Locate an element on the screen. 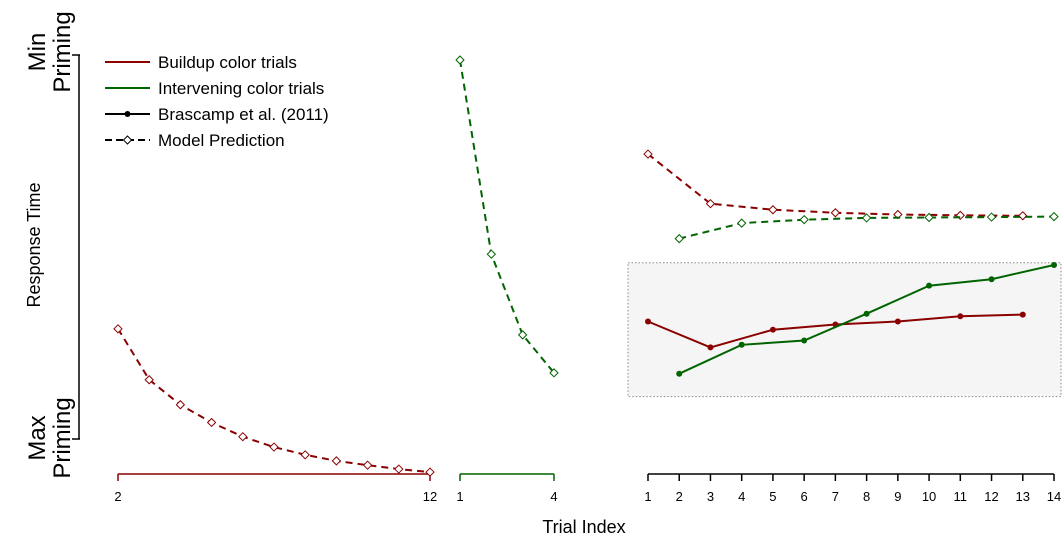 The height and width of the screenshot is (545, 1062). legend-entry: Intervening color trials is located at coordinates (214, 88).